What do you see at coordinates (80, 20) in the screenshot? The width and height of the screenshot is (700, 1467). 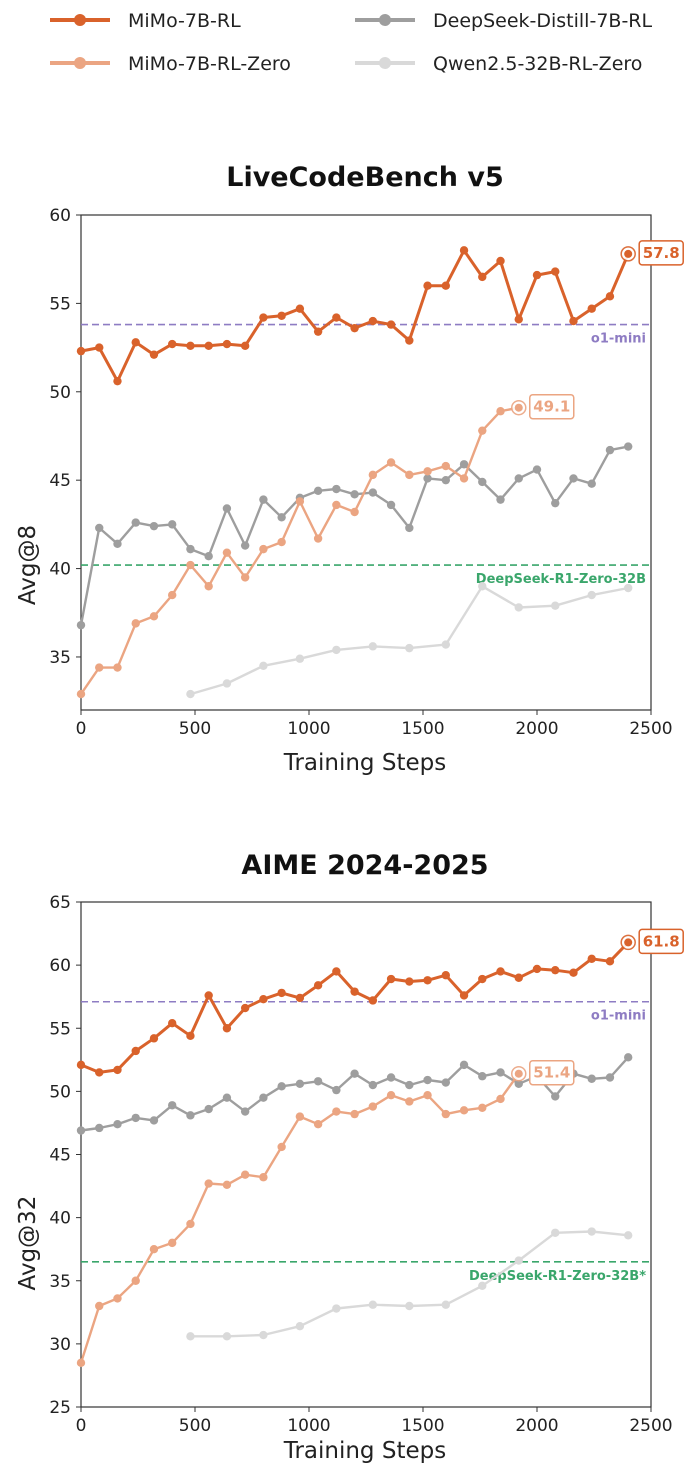 I see `legend-marker-mimo-rl` at bounding box center [80, 20].